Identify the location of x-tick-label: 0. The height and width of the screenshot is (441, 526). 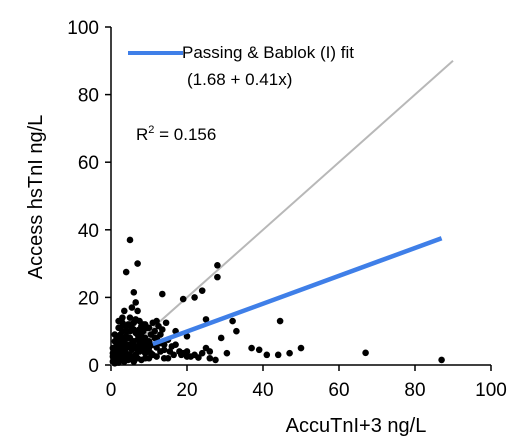
(111, 390).